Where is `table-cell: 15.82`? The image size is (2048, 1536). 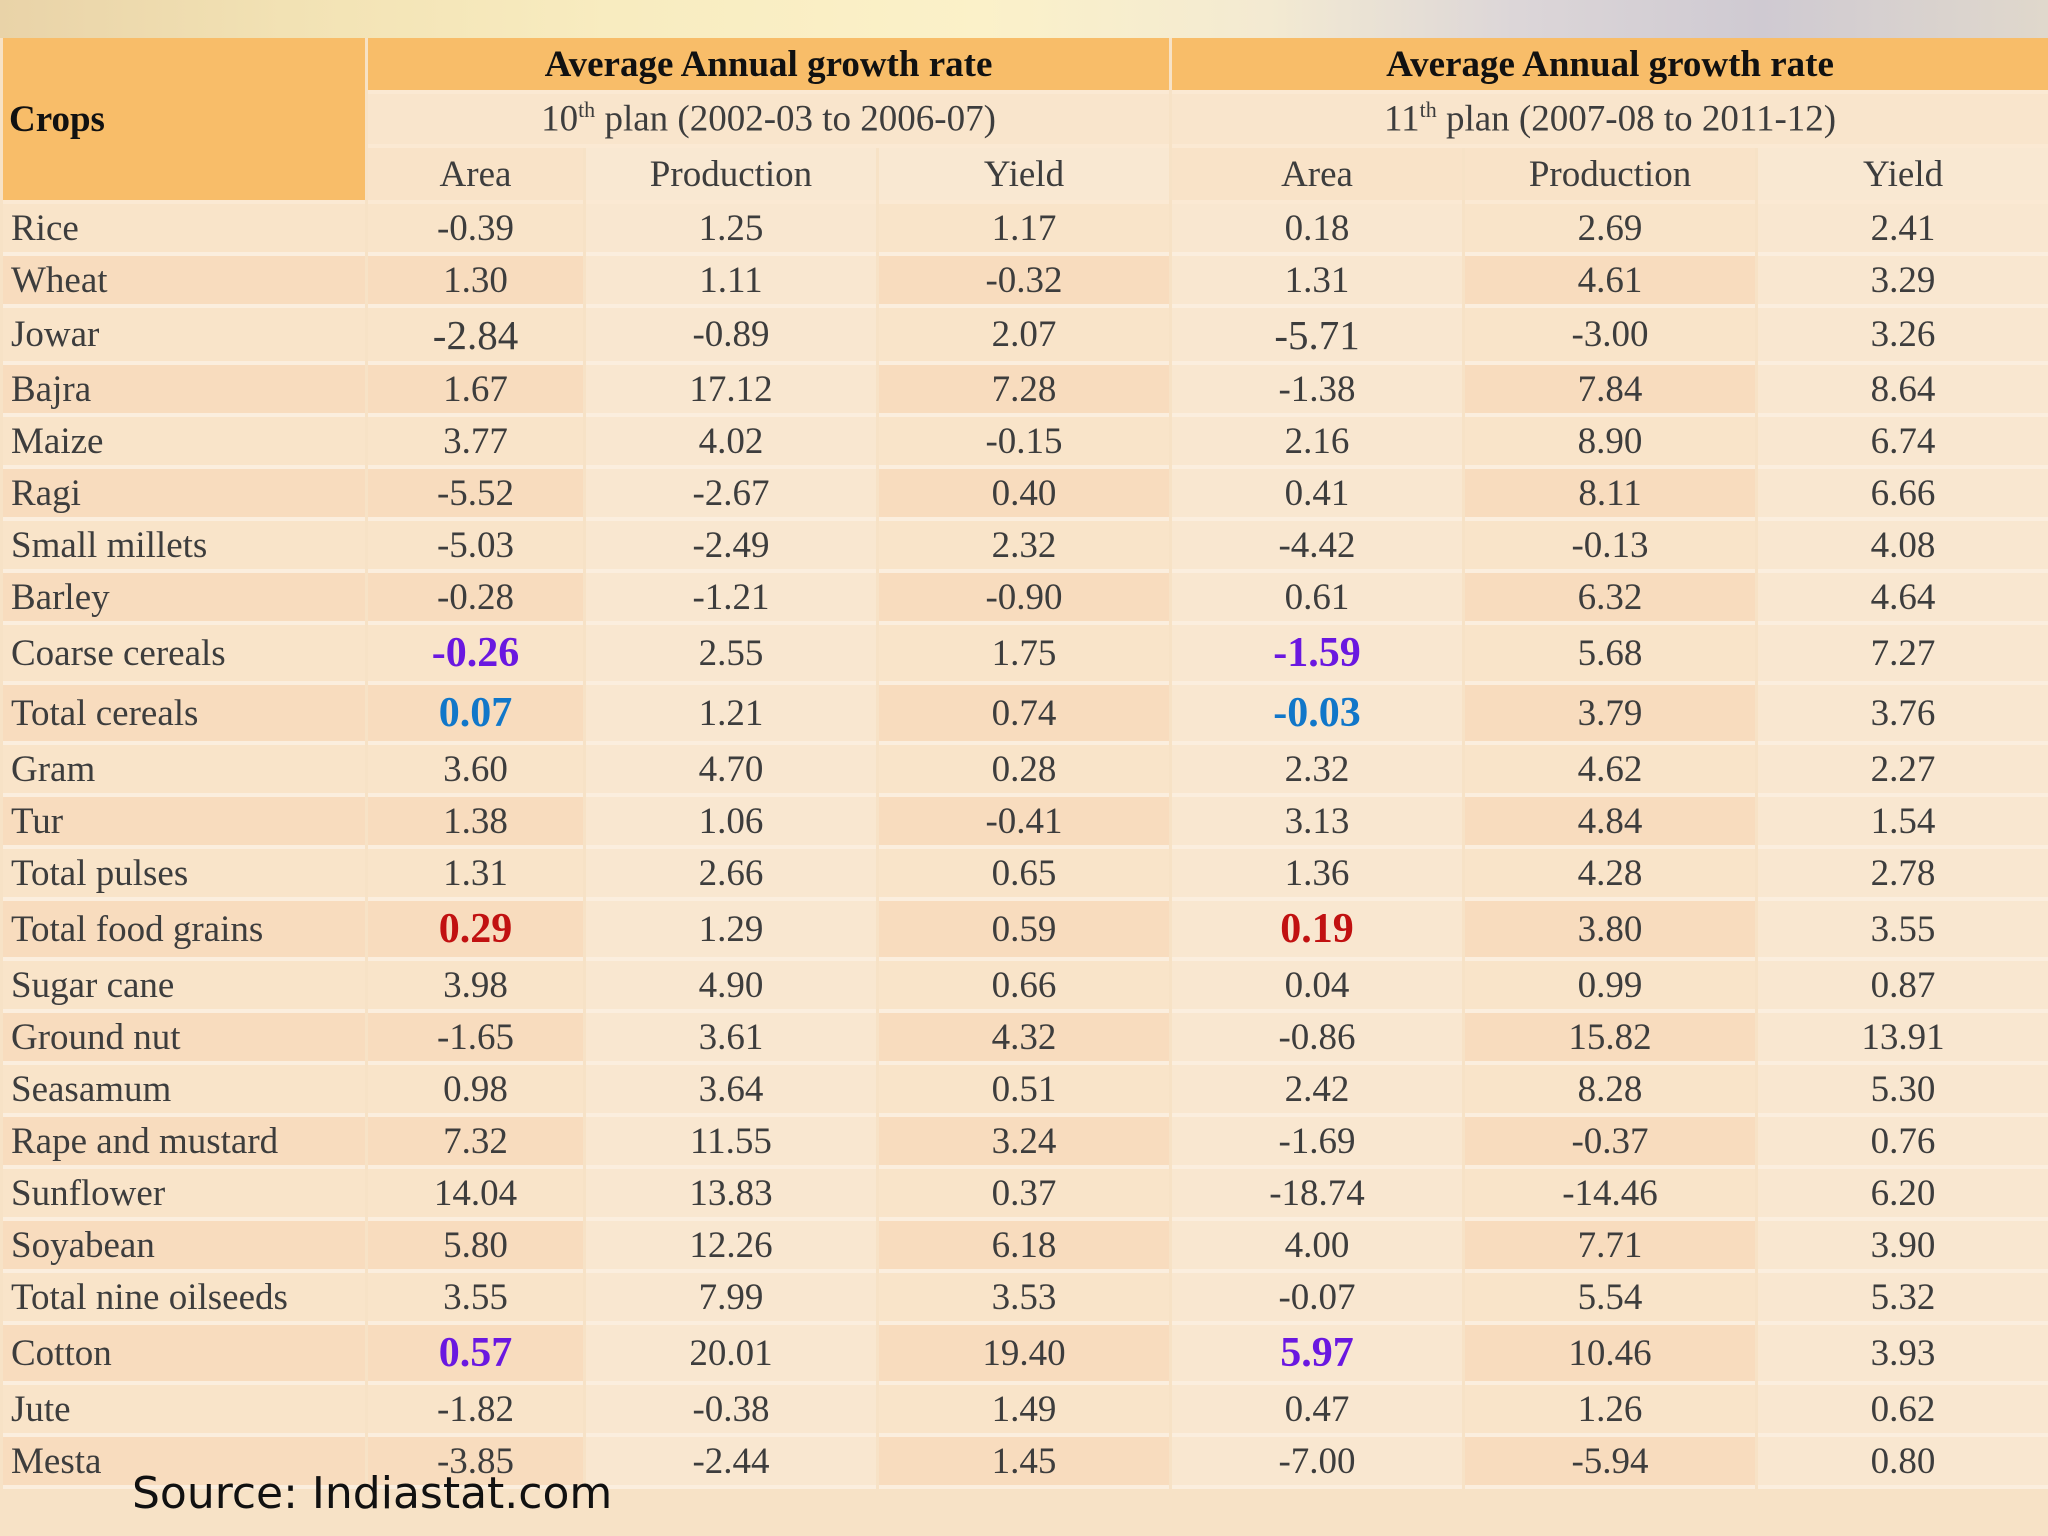 table-cell: 15.82 is located at coordinates (1610, 1039).